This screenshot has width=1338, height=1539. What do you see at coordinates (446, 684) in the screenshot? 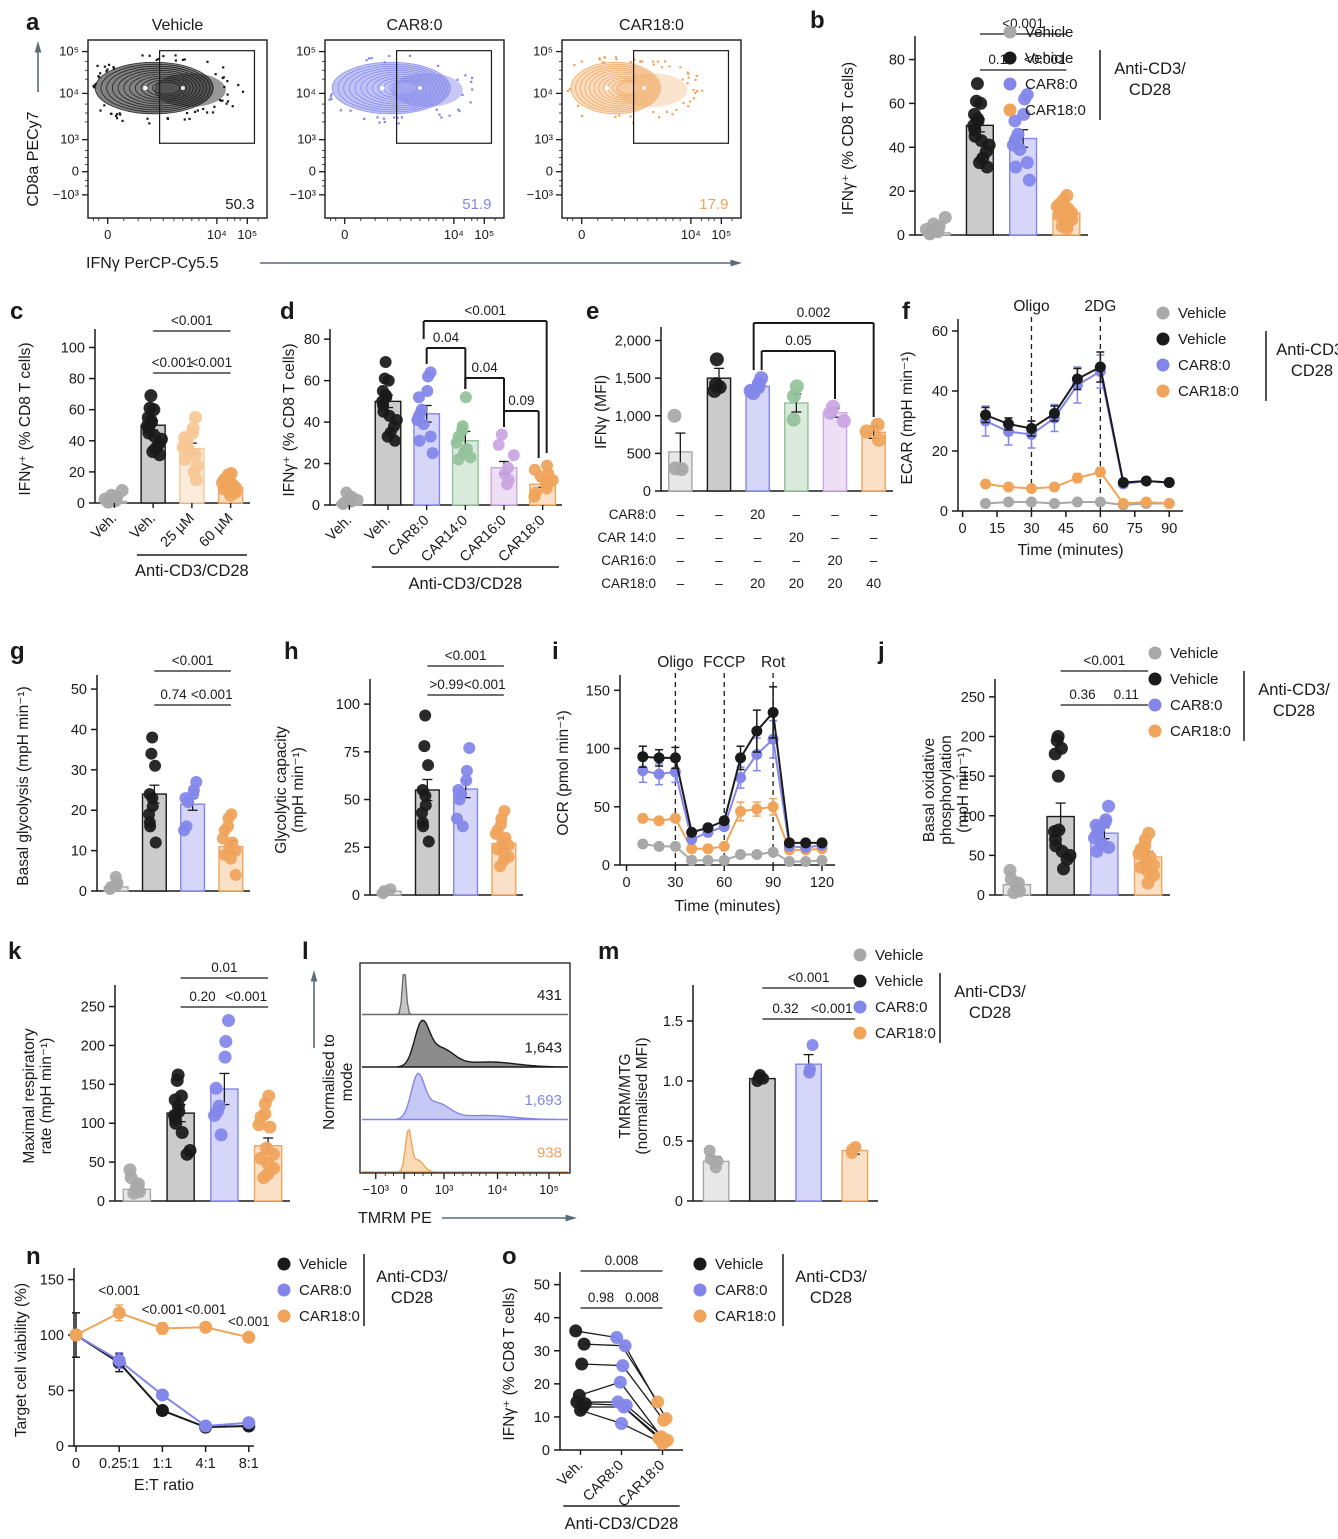
I see `svg-text: >0.99` at bounding box center [446, 684].